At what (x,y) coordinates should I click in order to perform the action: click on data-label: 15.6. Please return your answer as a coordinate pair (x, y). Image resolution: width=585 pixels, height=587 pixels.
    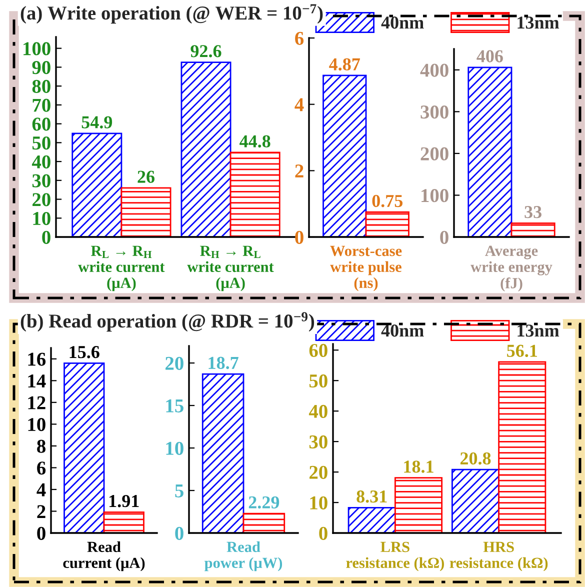
    Looking at the image, I should click on (85, 352).